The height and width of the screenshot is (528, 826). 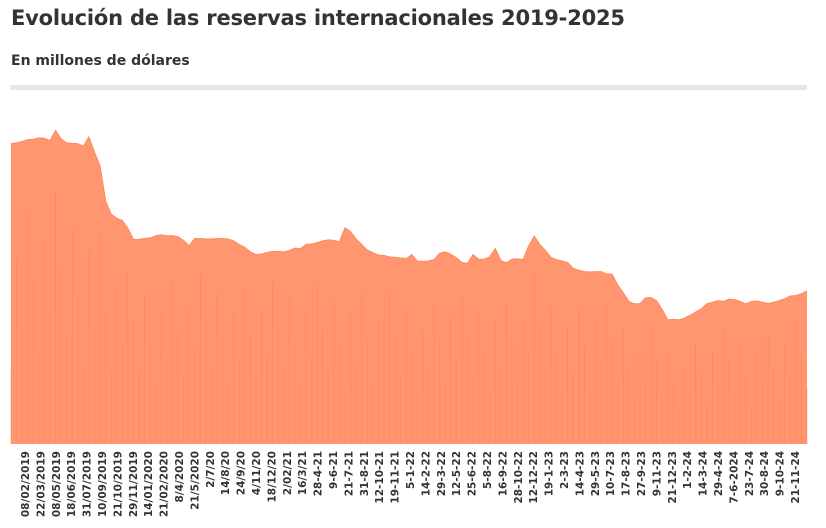 I want to click on x-tick-label: 1-2-24, so click(x=688, y=470).